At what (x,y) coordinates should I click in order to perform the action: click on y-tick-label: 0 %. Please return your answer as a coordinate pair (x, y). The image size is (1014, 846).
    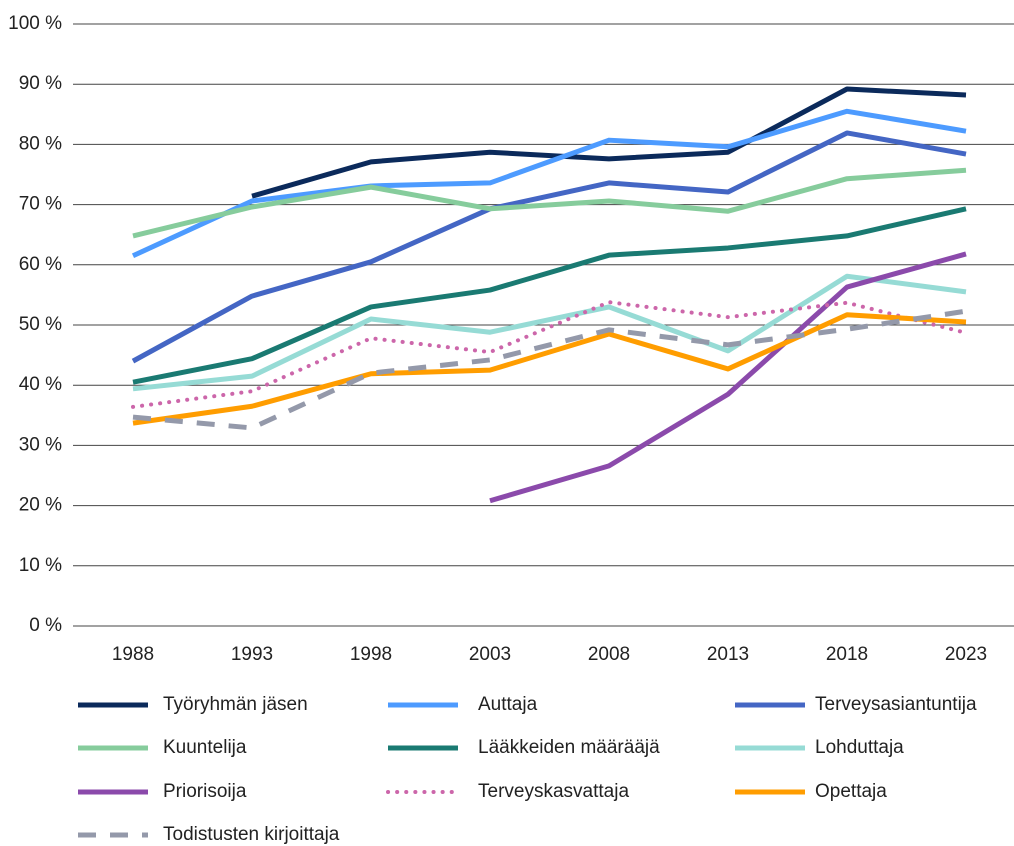
    Looking at the image, I should click on (45, 625).